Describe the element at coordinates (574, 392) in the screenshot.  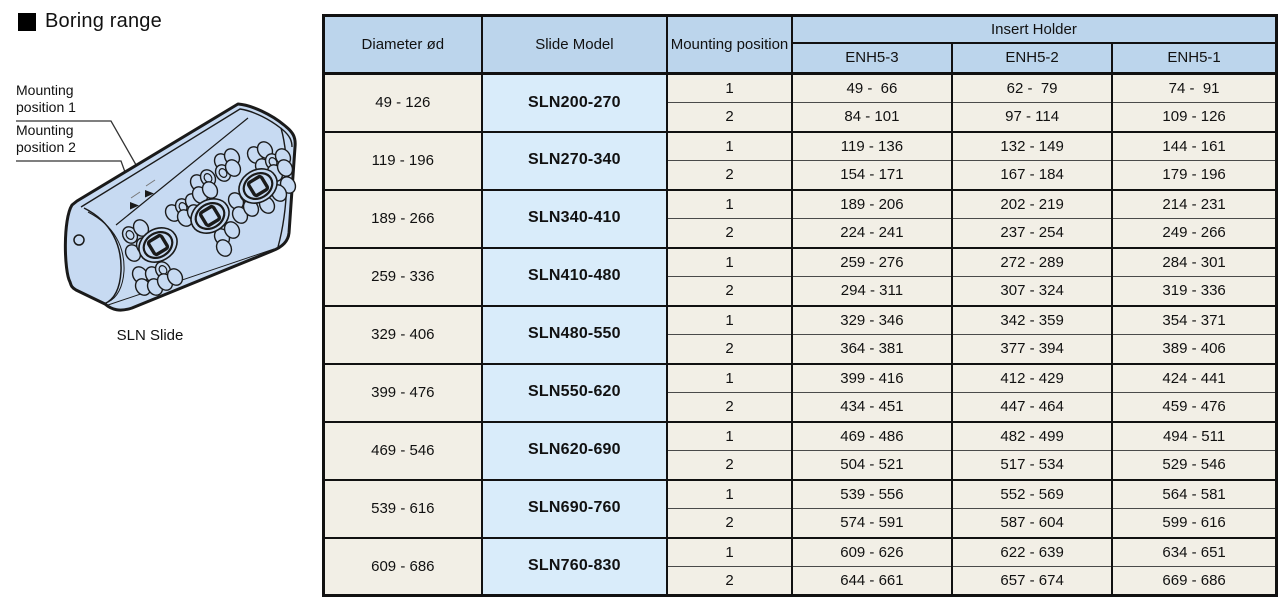
I see `slide-model-cell: SLN550-620` at that location.